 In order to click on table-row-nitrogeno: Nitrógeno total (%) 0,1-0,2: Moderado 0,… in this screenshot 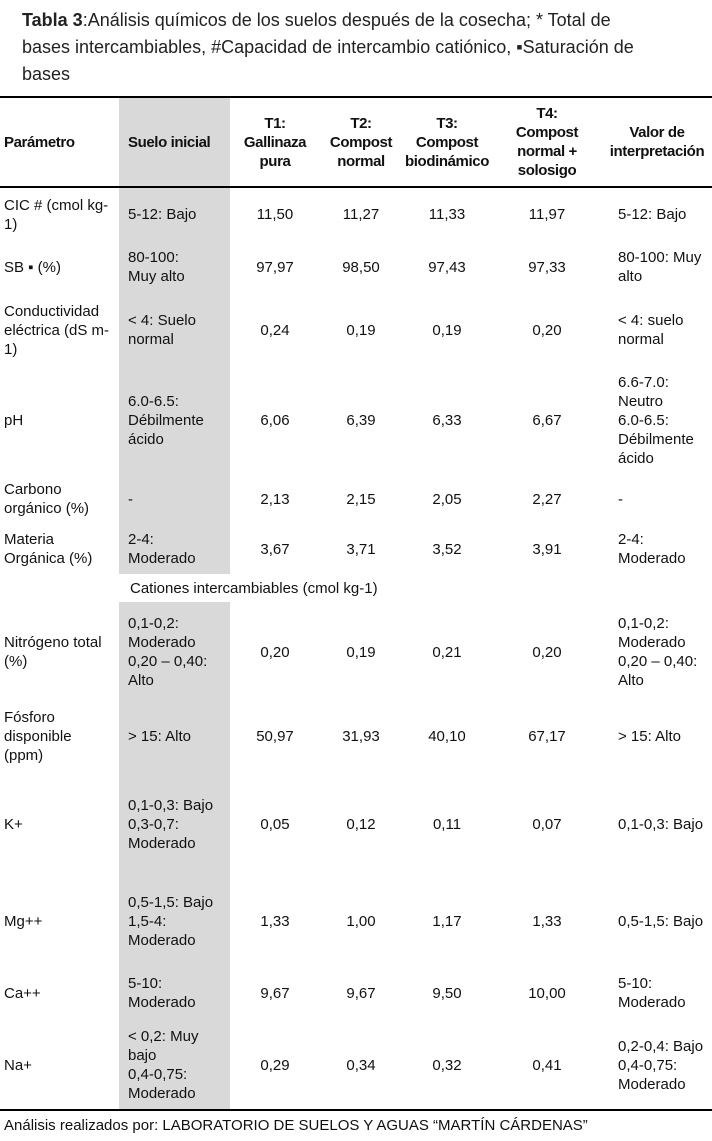, I will do `click(356, 652)`.